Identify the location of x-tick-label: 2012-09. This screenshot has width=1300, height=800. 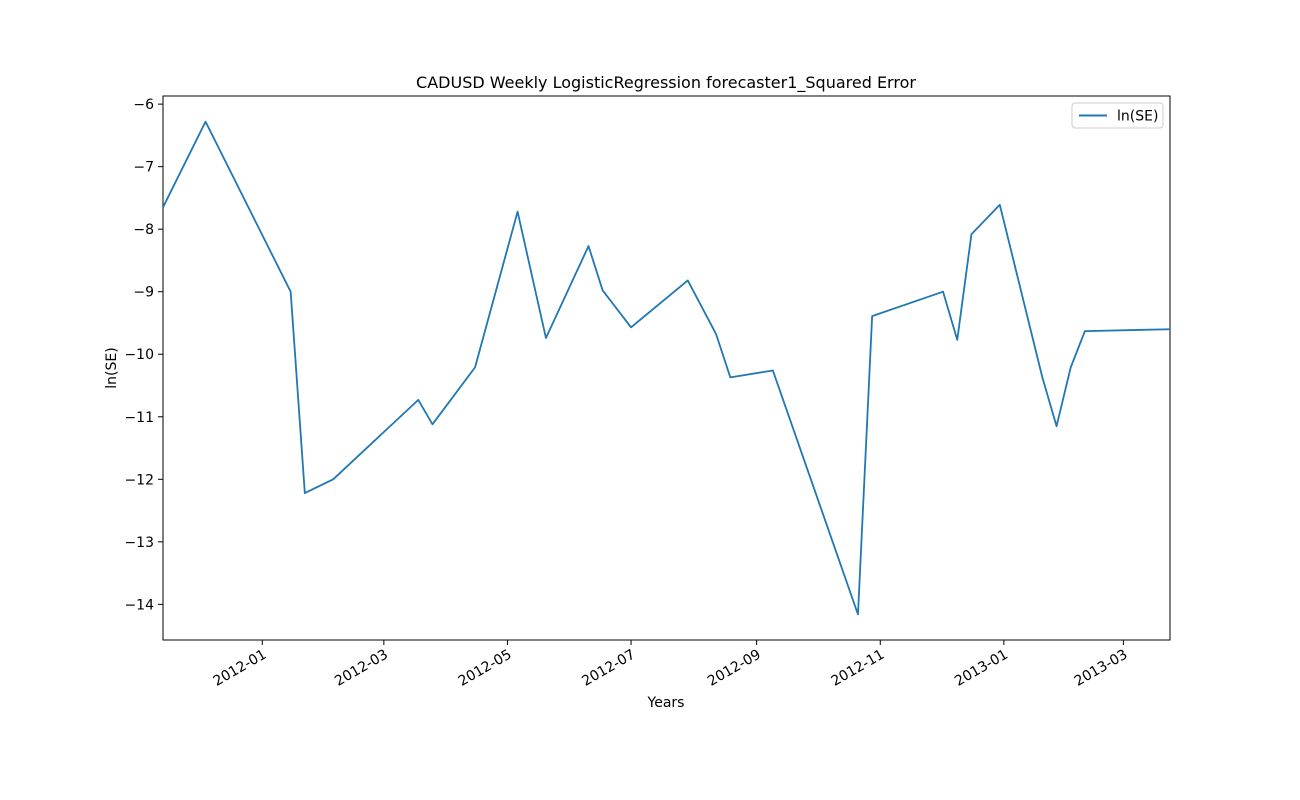
(734, 668).